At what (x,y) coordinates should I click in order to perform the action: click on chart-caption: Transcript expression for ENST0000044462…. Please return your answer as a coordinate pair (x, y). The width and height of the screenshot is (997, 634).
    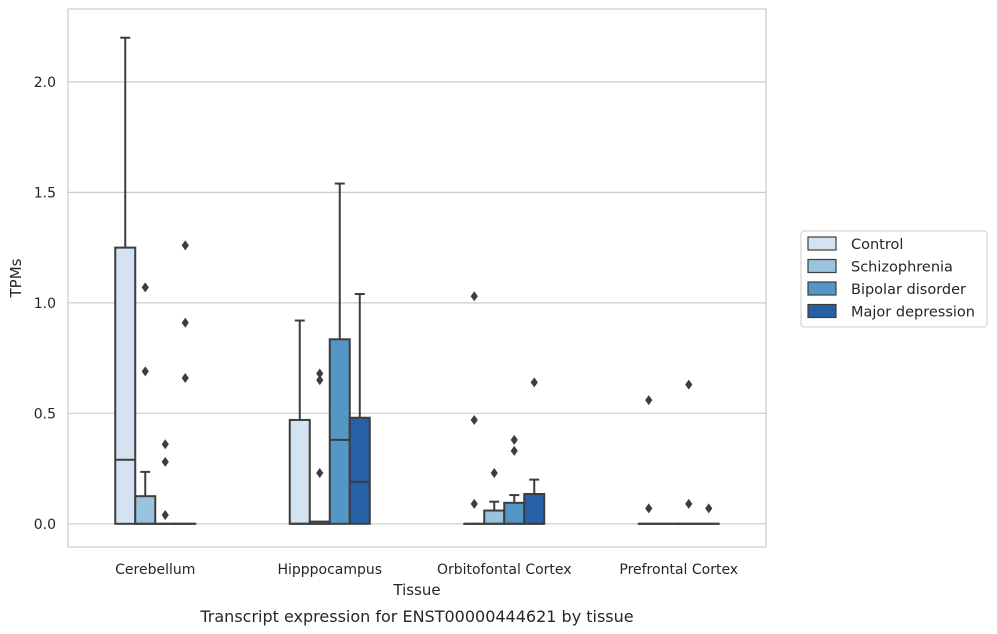
    Looking at the image, I should click on (416, 616).